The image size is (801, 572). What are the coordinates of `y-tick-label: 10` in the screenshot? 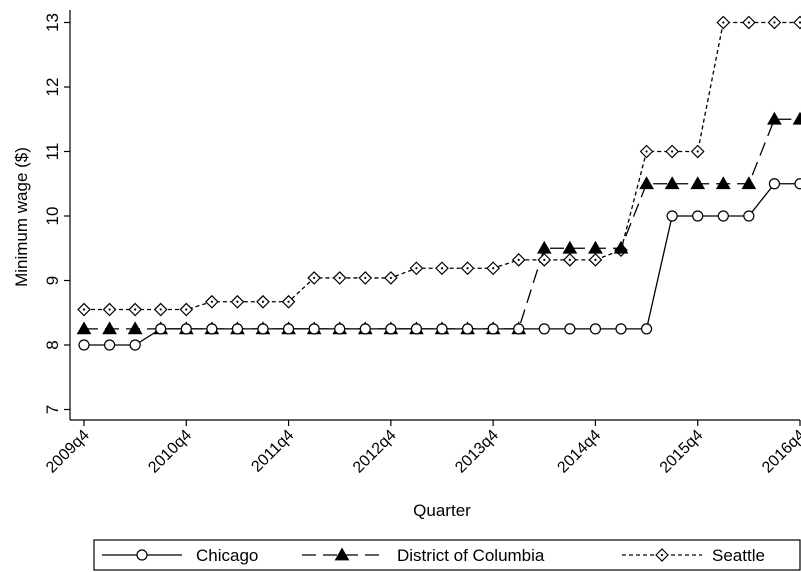 It's located at (52, 216).